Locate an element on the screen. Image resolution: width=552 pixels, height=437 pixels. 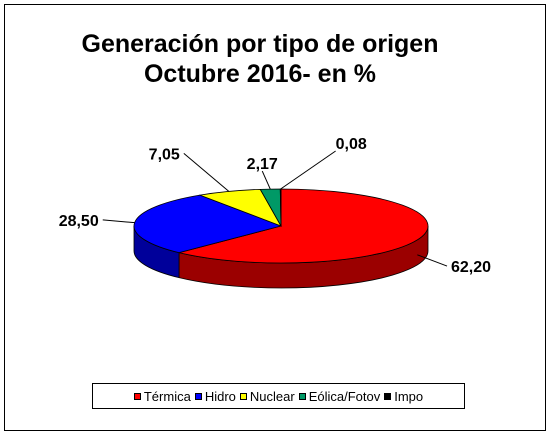
pie-slice-hidro is located at coordinates (208, 224).